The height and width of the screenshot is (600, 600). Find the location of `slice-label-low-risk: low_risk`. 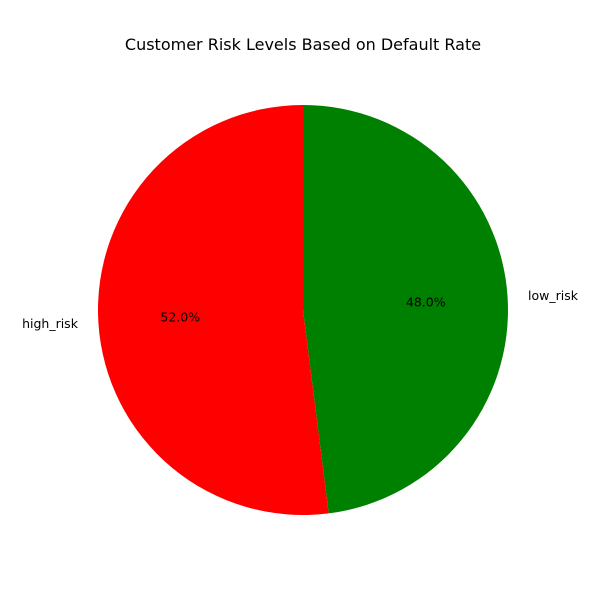

slice-label-low-risk: low_risk is located at coordinates (553, 295).